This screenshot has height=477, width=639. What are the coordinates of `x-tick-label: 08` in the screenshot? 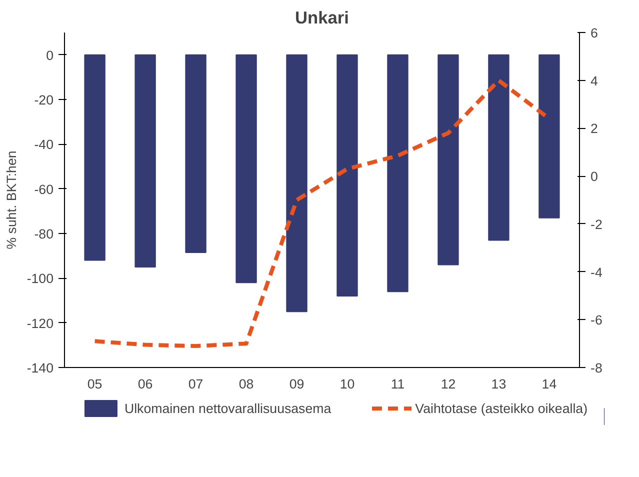 It's located at (246, 384).